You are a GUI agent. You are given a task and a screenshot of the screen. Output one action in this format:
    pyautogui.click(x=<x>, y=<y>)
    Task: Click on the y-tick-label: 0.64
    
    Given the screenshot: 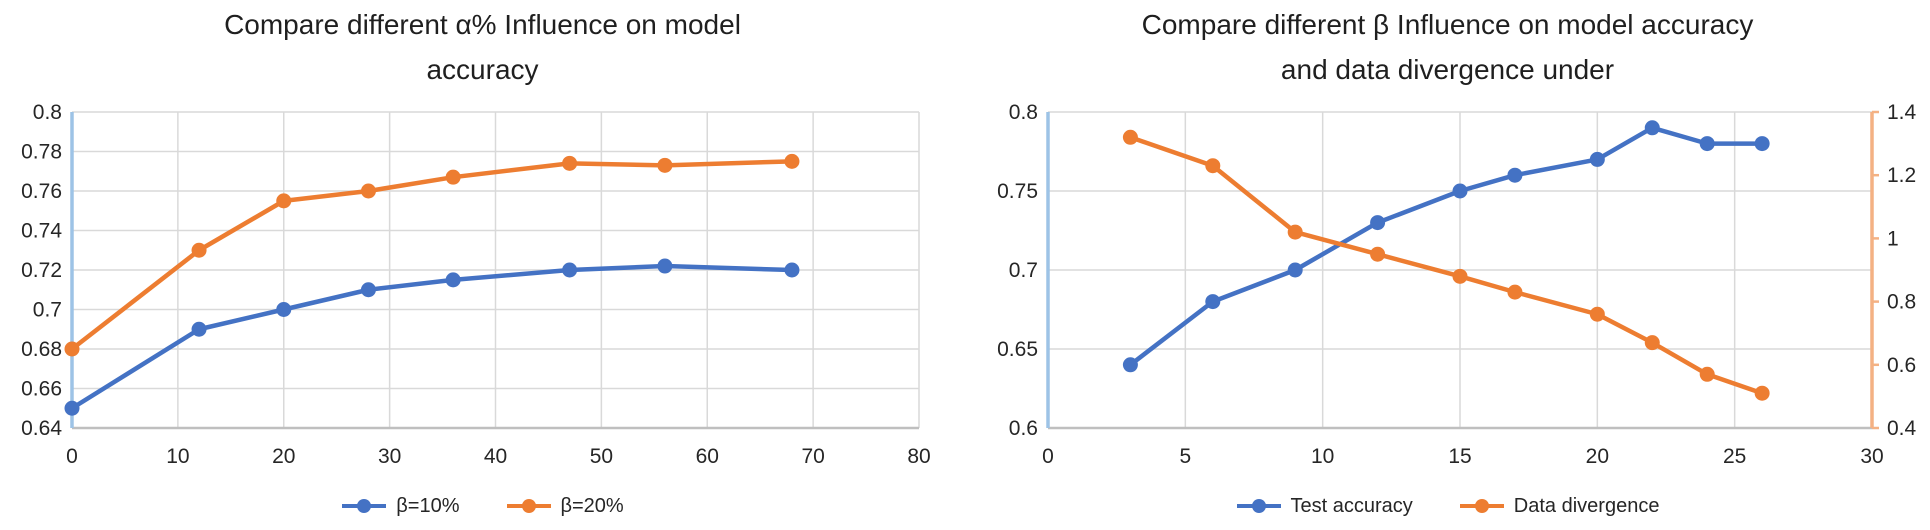 What is the action you would take?
    pyautogui.click(x=41, y=428)
    